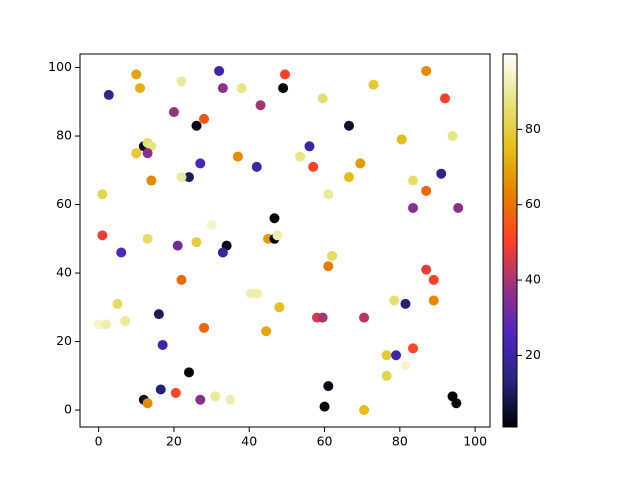  Describe the element at coordinates (475, 441) in the screenshot. I see `x-tick-label: 100` at that location.